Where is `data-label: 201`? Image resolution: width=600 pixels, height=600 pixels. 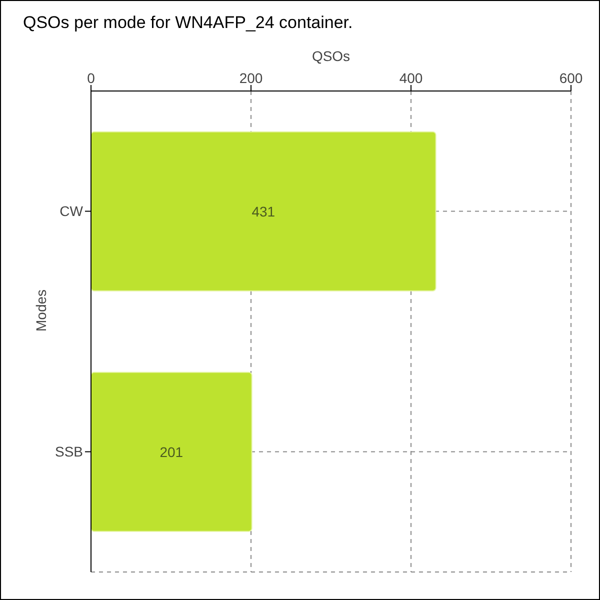
data-label: 201 is located at coordinates (172, 452).